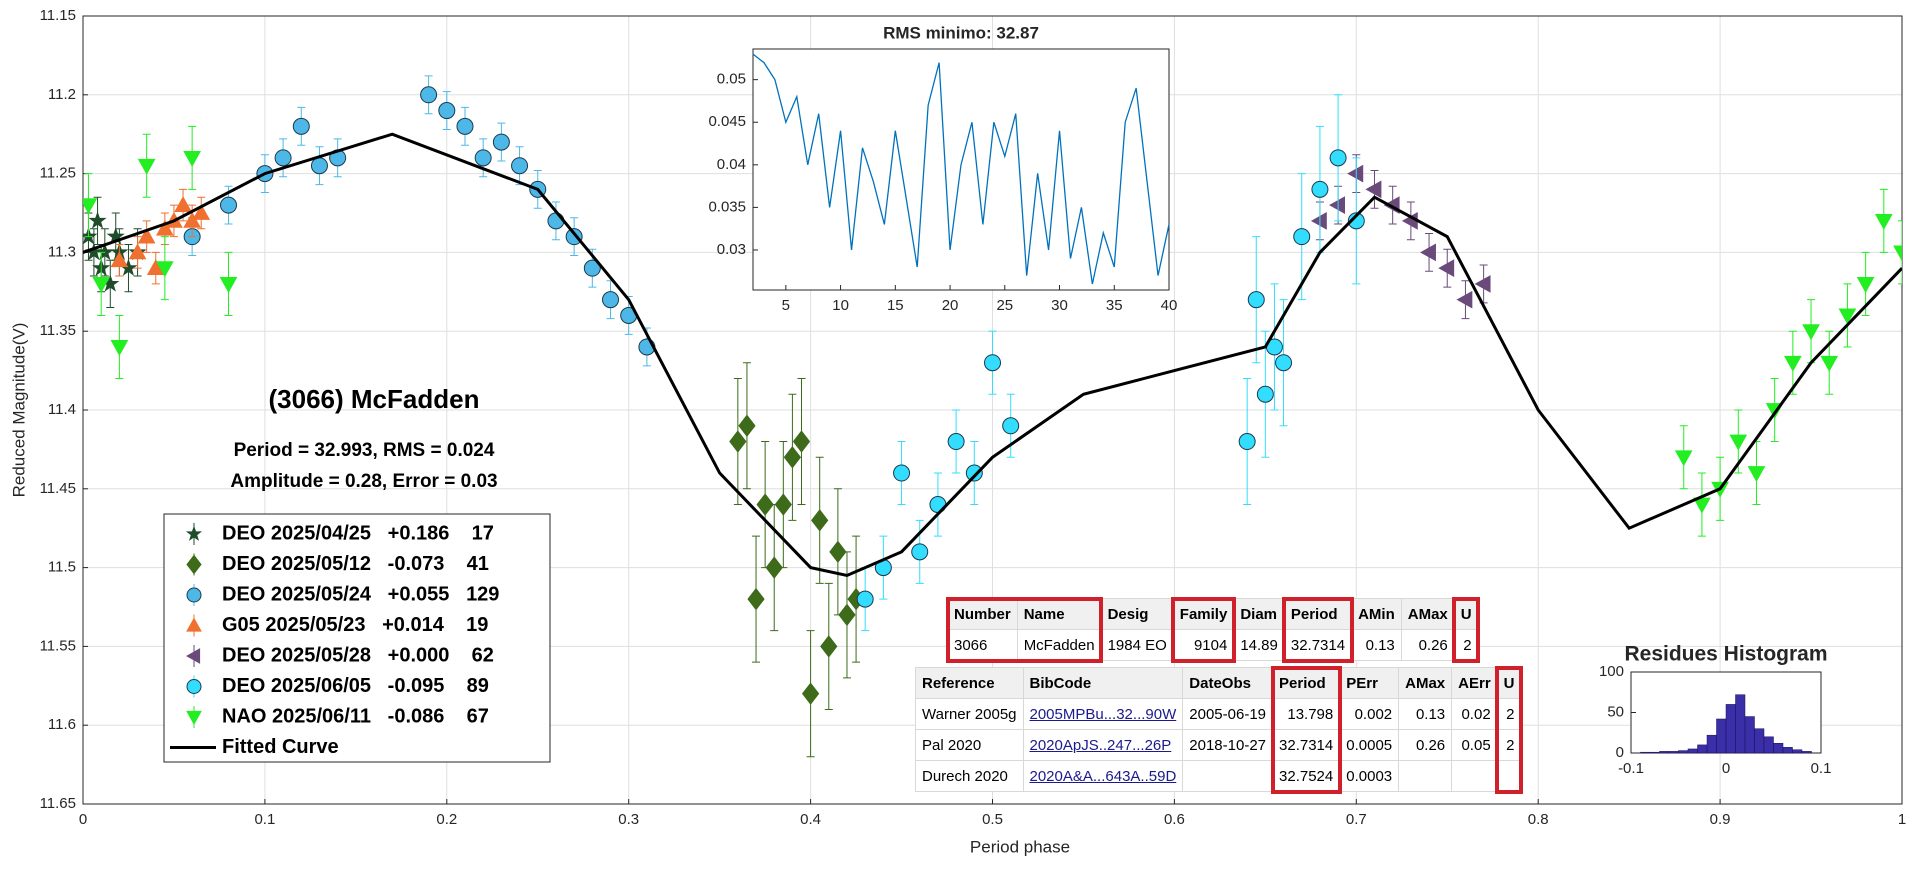 This screenshot has width=1920, height=884. What do you see at coordinates (1369, 776) in the screenshot?
I see `cell: 0.0003` at bounding box center [1369, 776].